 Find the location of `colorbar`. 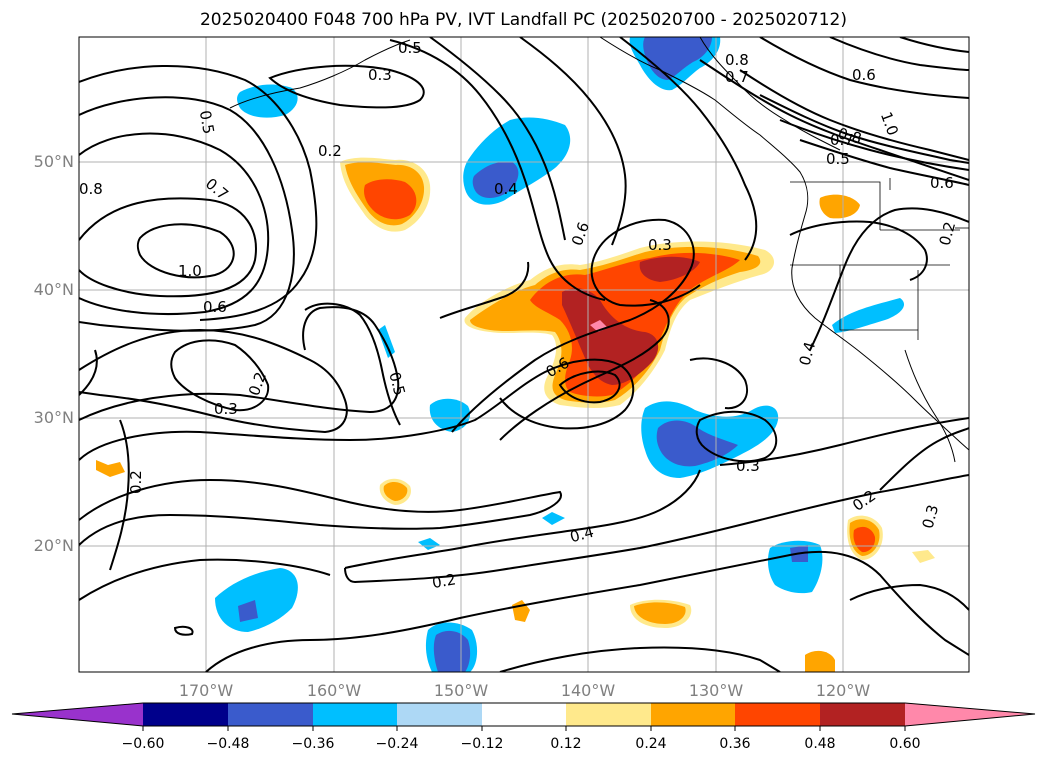

colorbar is located at coordinates (523, 716).